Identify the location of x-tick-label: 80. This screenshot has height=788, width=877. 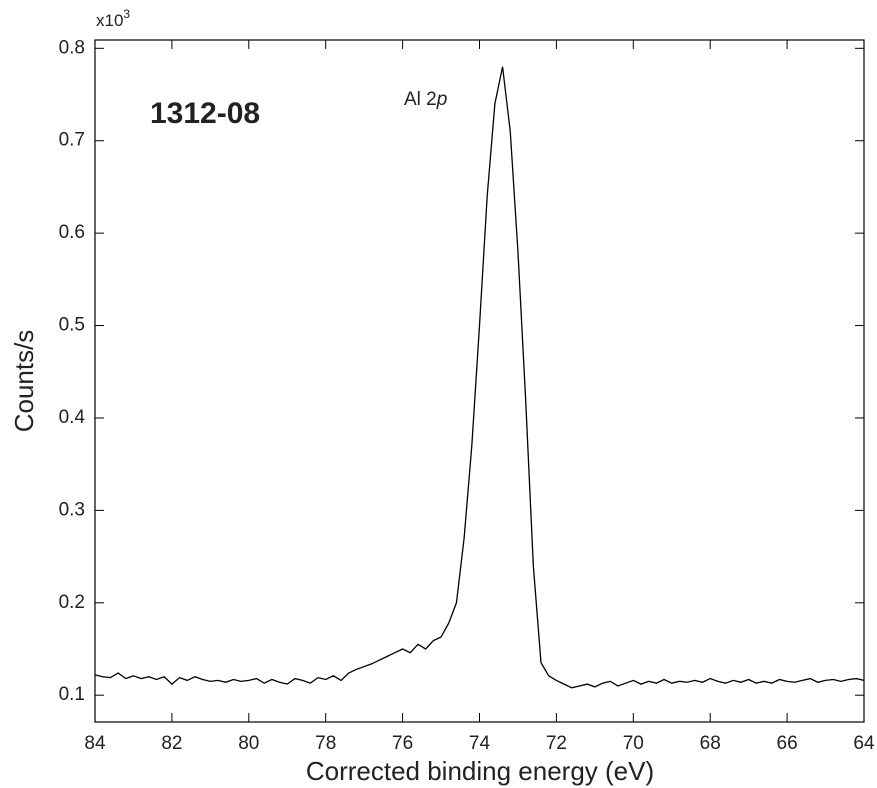
(248, 743).